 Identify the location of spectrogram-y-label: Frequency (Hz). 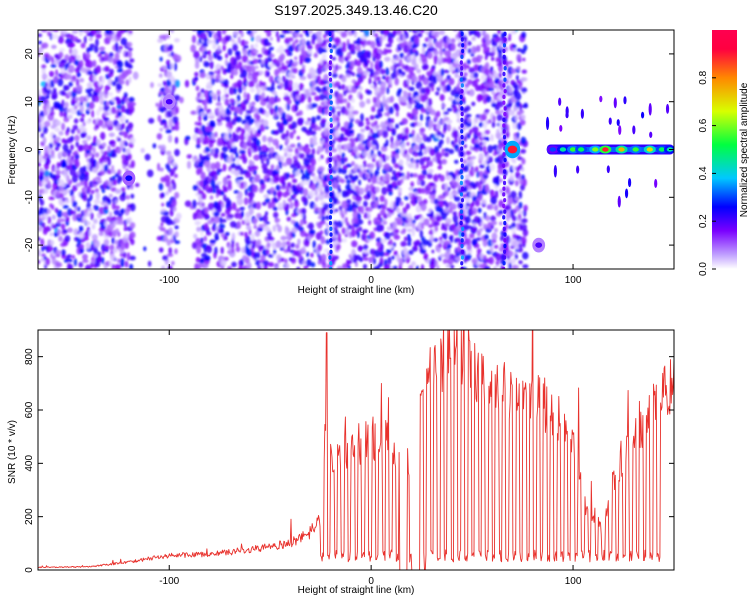
(12, 150).